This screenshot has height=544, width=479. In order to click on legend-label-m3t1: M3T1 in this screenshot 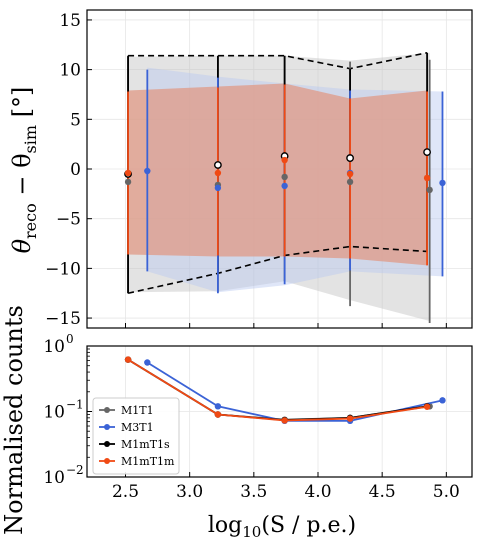, I will do `click(137, 427)`.